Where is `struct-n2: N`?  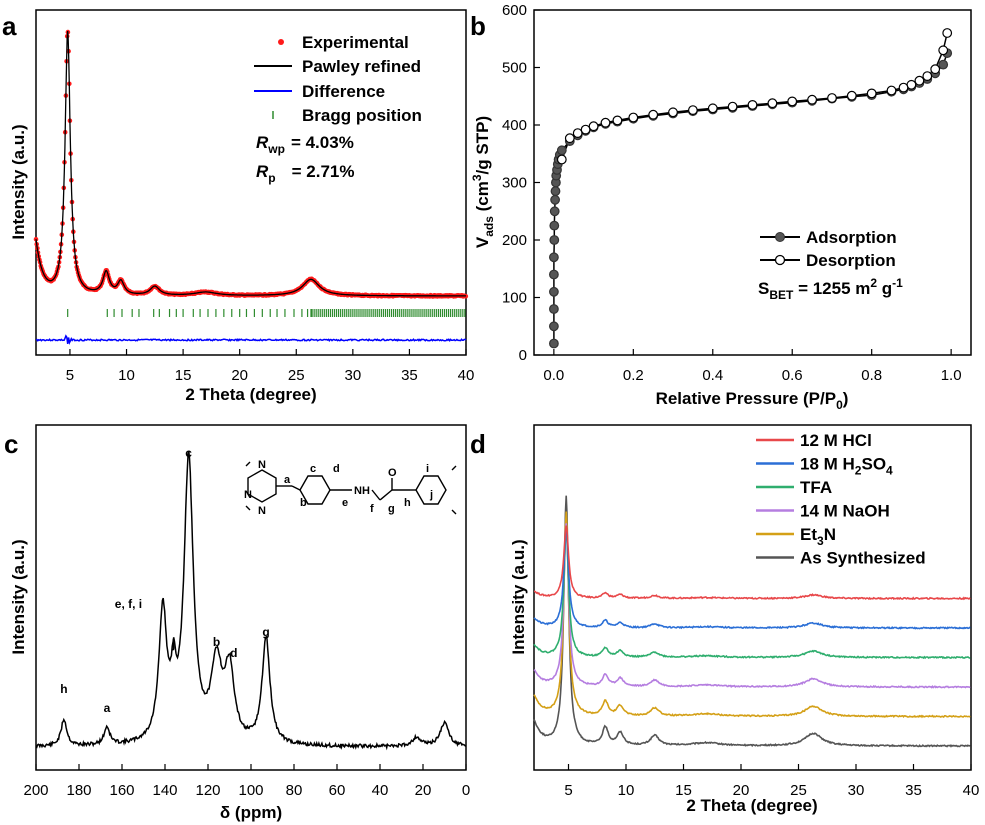 struct-n2: N is located at coordinates (248, 495).